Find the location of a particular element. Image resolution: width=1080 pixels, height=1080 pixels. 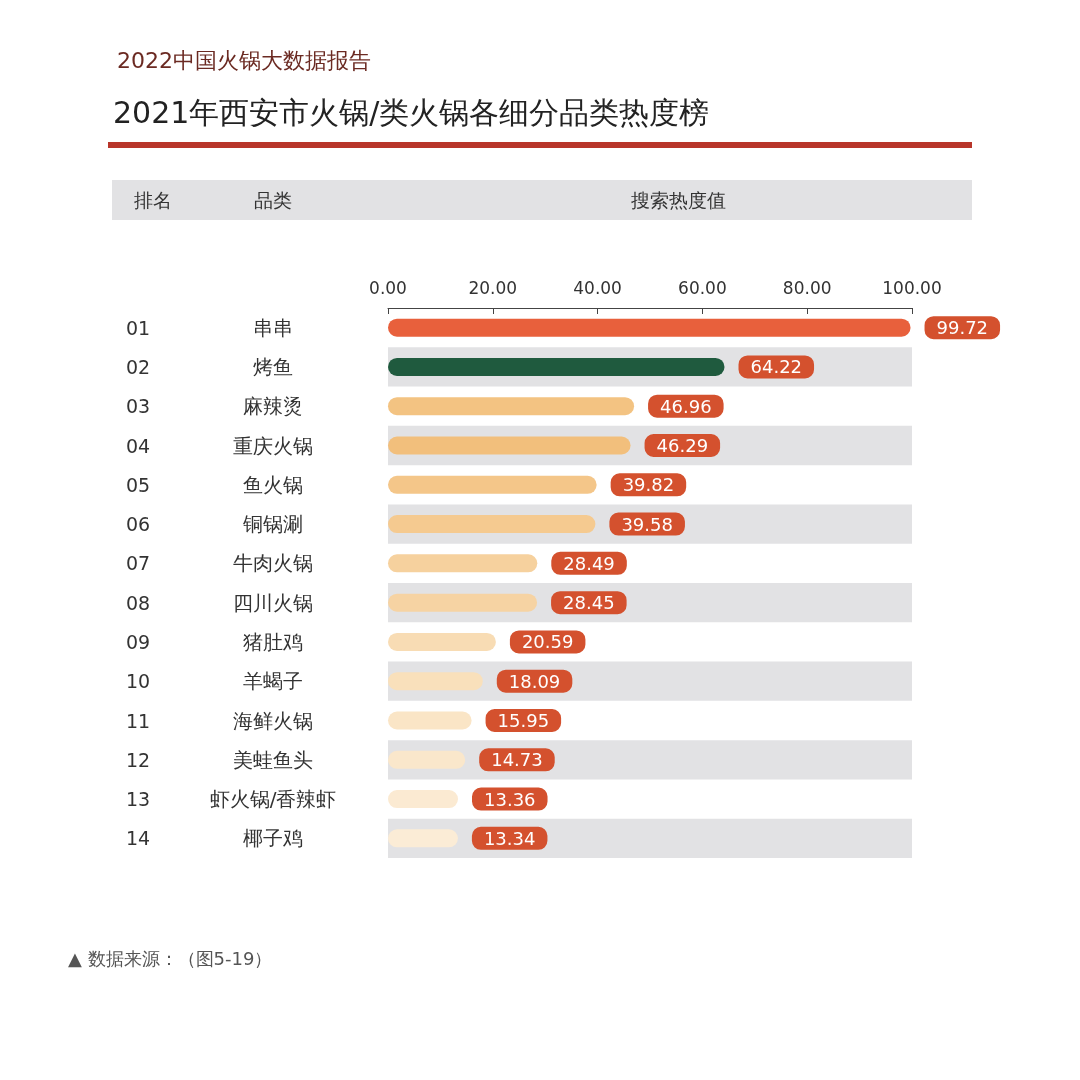

y-tick-label: 羊蝎子 is located at coordinates (273, 681).